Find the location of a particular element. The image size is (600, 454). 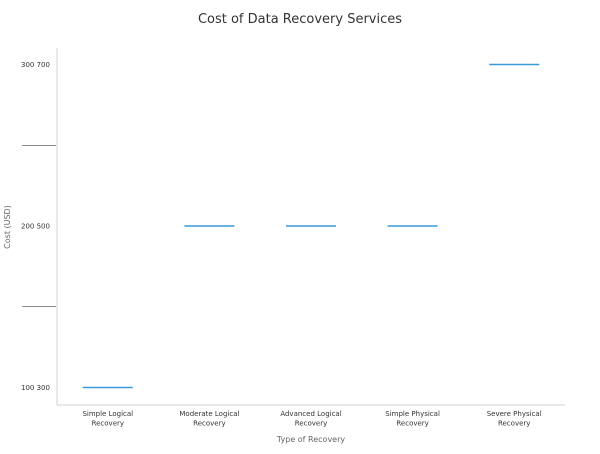

x-tick-label: Advanced Logical Recovery is located at coordinates (310, 419).